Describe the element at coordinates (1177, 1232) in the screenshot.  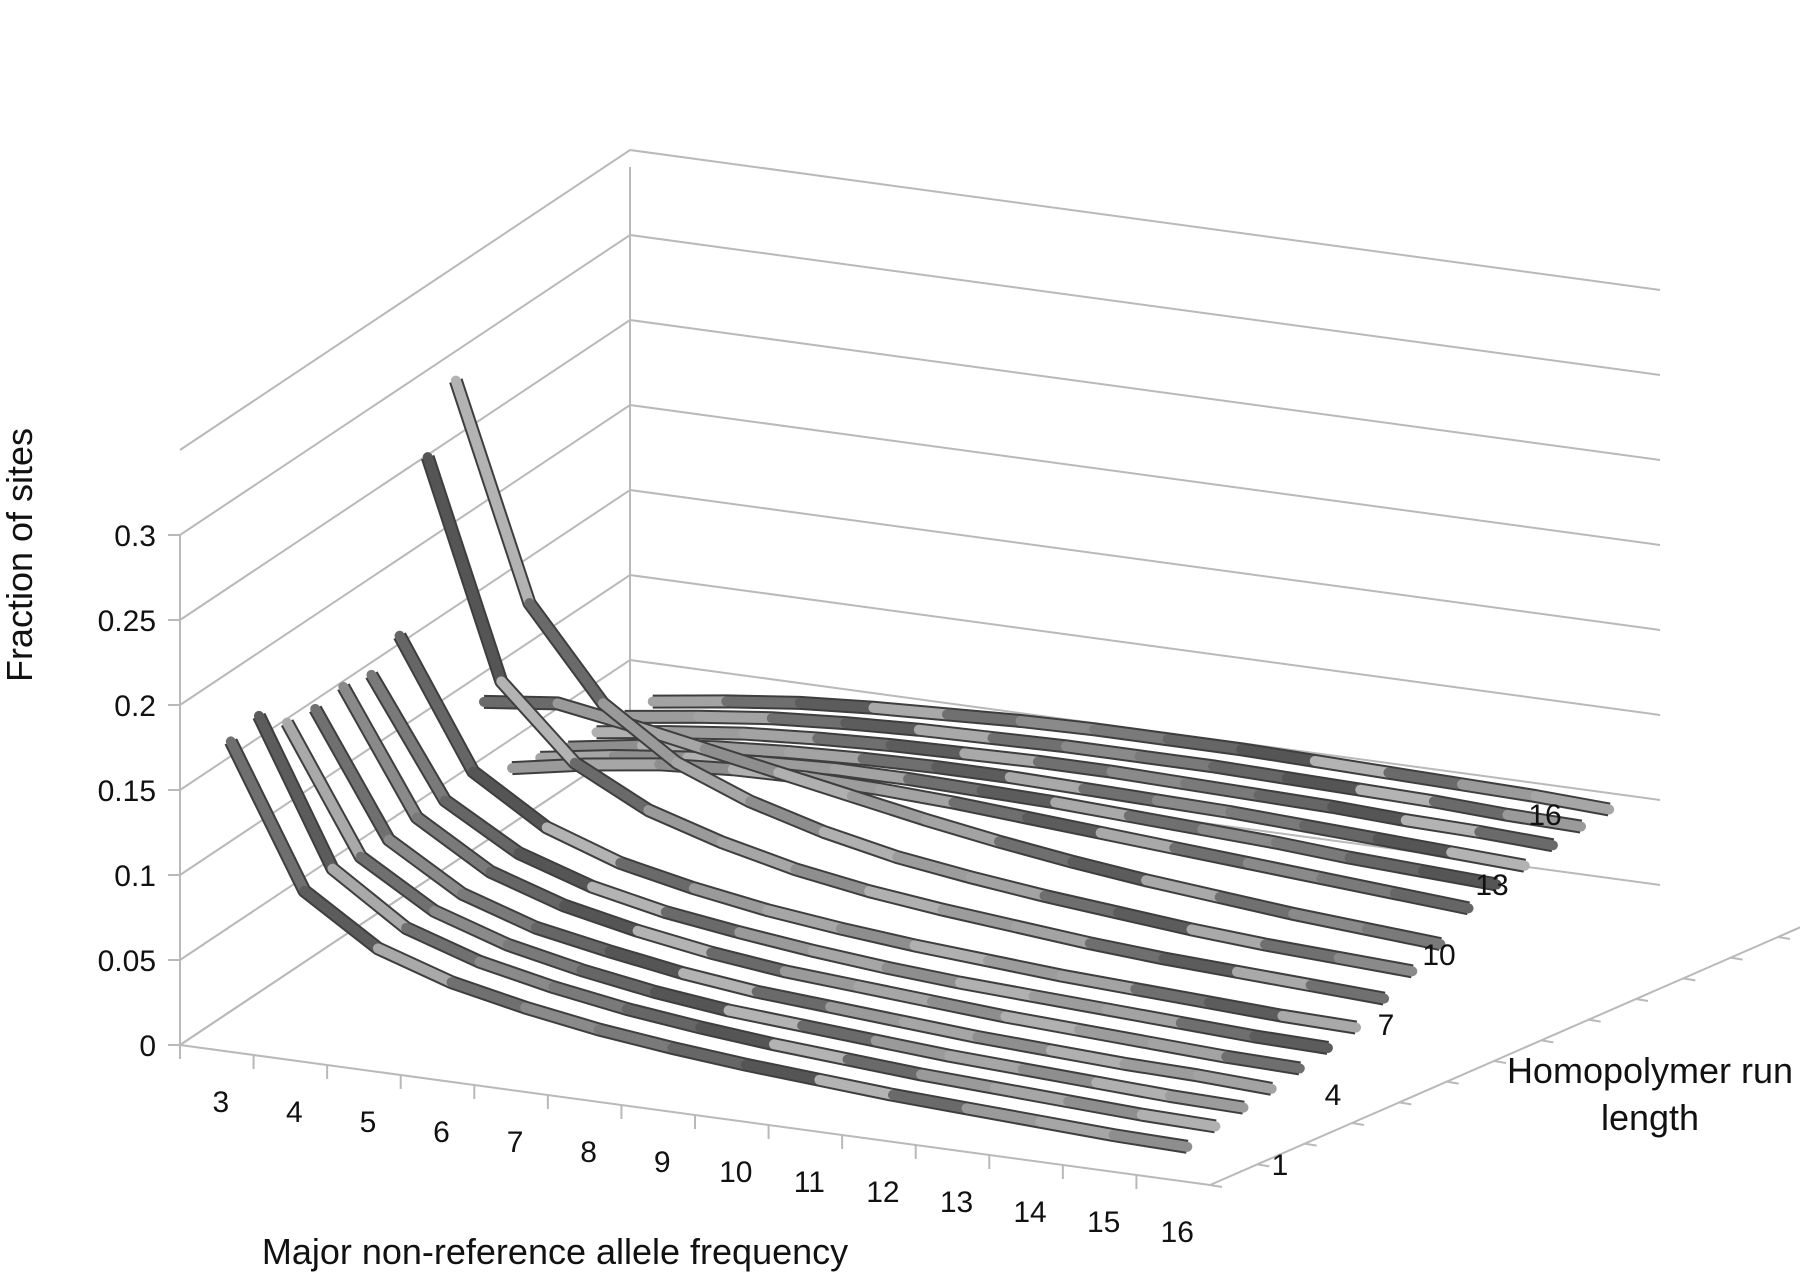
I see `x-tick-label: 16` at that location.